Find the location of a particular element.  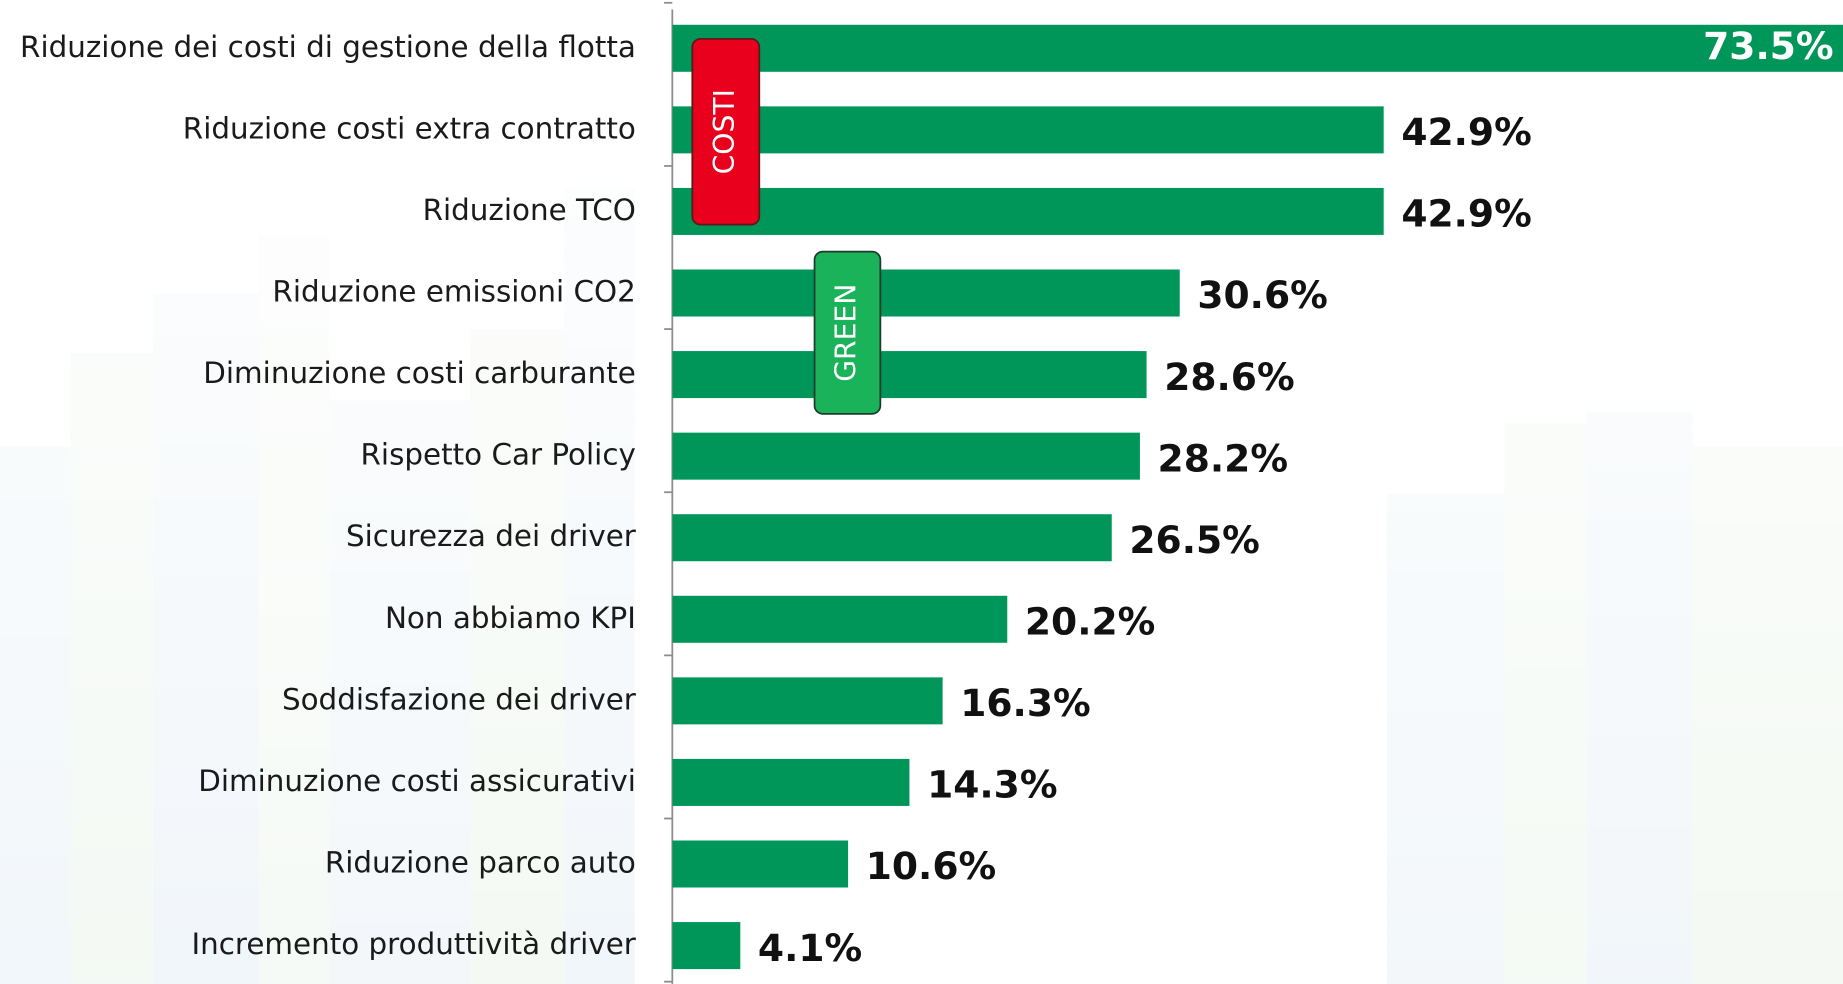

annotation-text: GREEN is located at coordinates (845, 333).